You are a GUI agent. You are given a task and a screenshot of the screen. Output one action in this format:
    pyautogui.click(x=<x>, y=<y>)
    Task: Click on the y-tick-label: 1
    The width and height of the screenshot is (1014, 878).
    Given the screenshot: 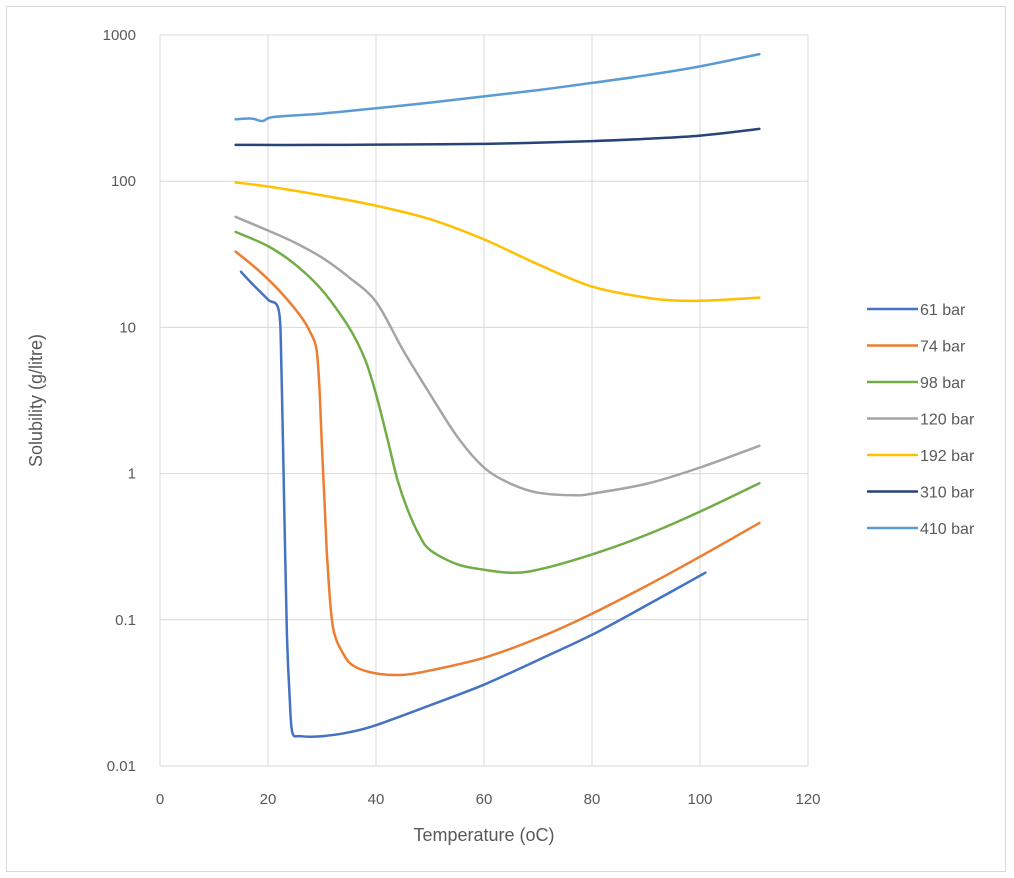 What is the action you would take?
    pyautogui.click(x=132, y=474)
    